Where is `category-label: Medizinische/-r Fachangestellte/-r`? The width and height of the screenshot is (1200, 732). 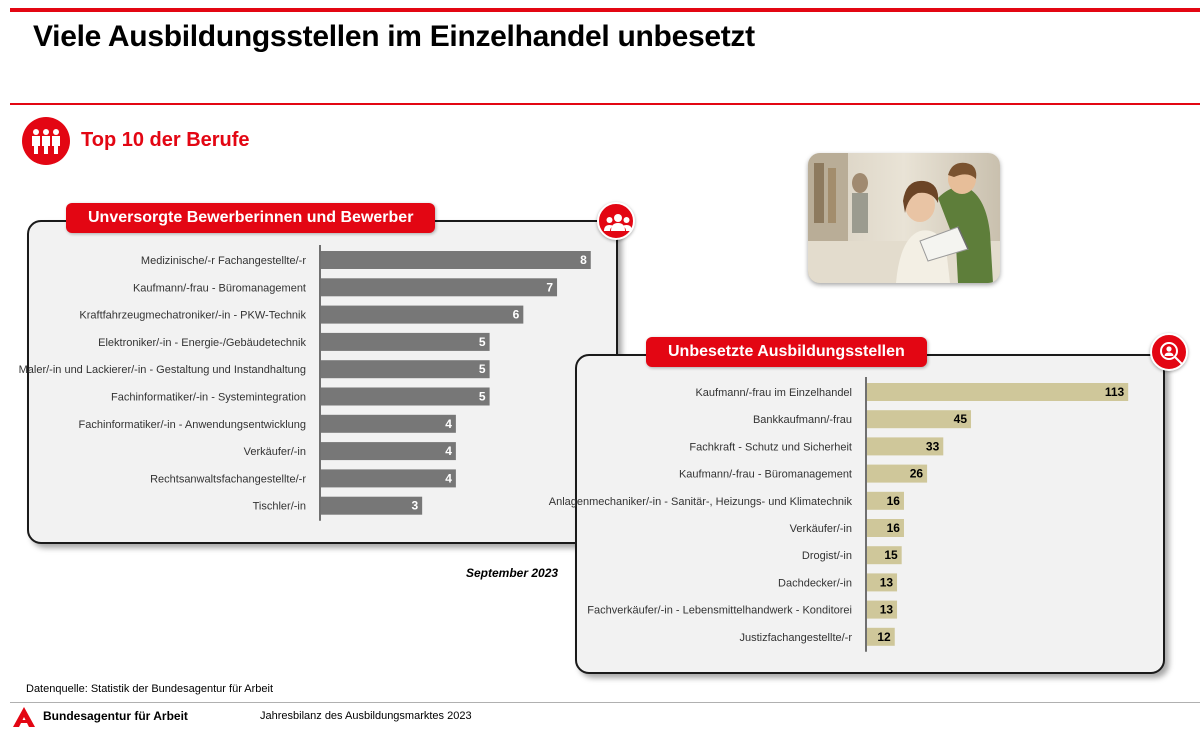
category-label: Medizinische/-r Fachangestellte/-r is located at coordinates (223, 261).